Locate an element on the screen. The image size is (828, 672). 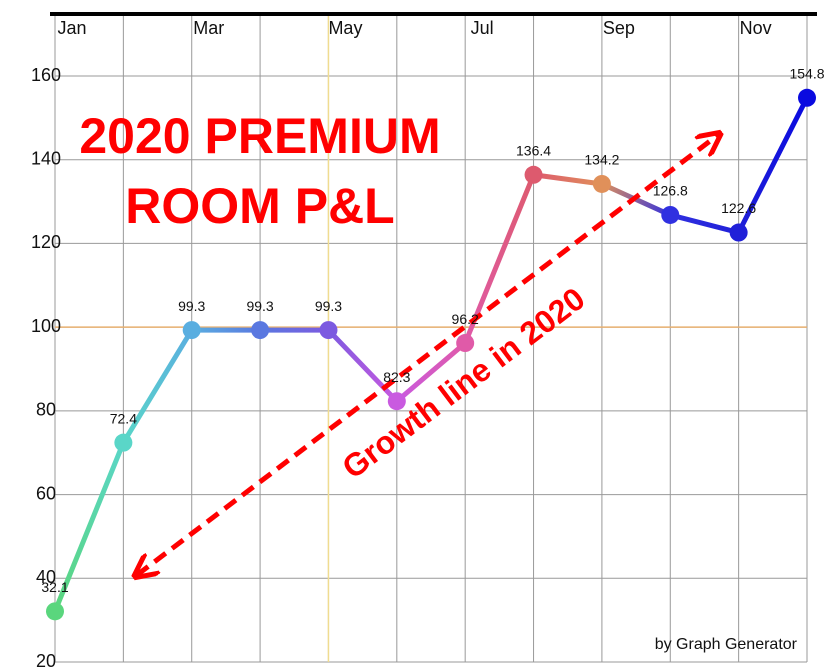
value-label: 72.4 is located at coordinates (123, 418).